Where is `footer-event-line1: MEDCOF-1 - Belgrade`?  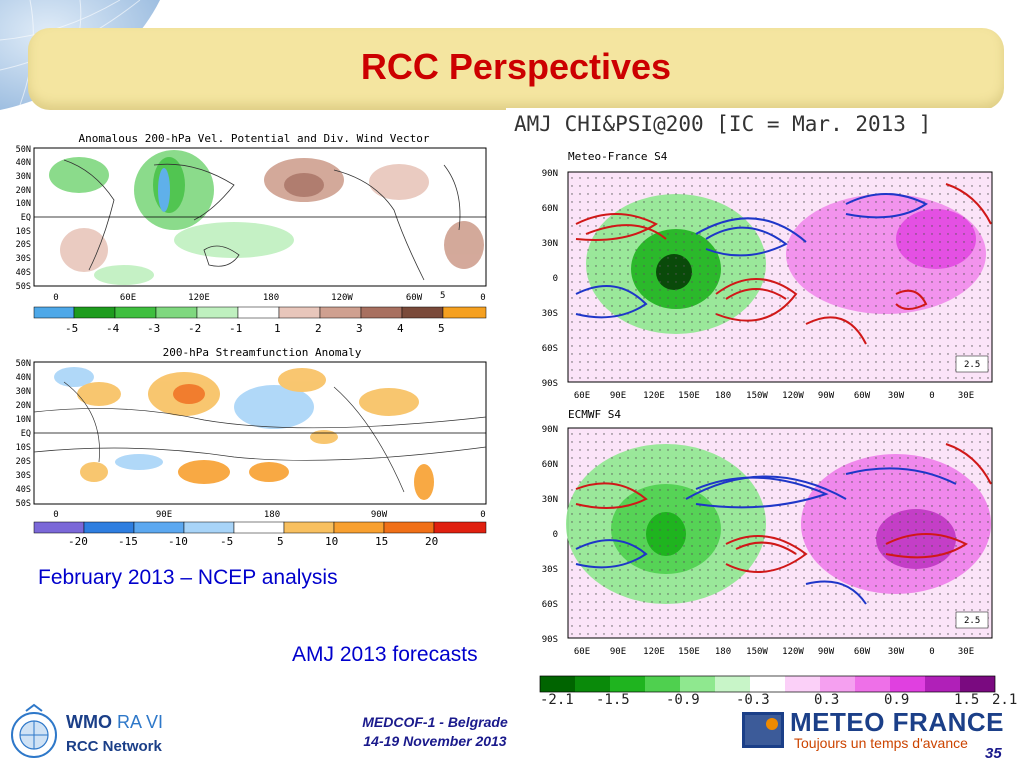 footer-event-line1: MEDCOF-1 - Belgrade is located at coordinates (435, 722).